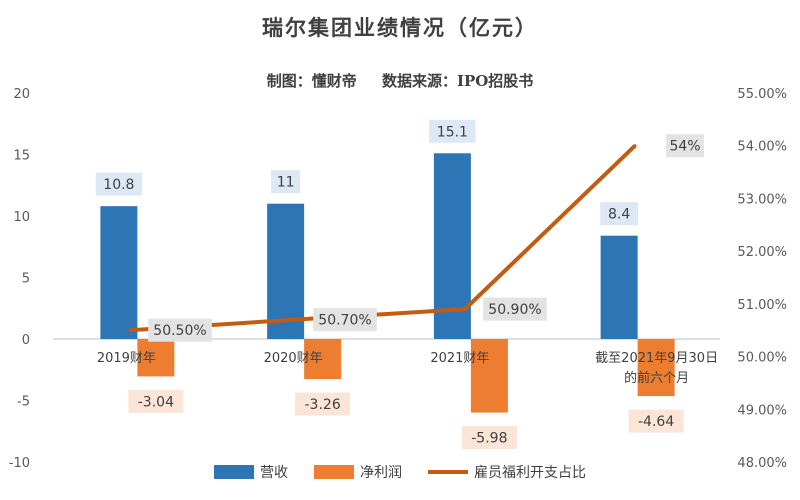 Image resolution: width=800 pixels, height=500 pixels. I want to click on legend-item-revenue: 营收, so click(251, 472).